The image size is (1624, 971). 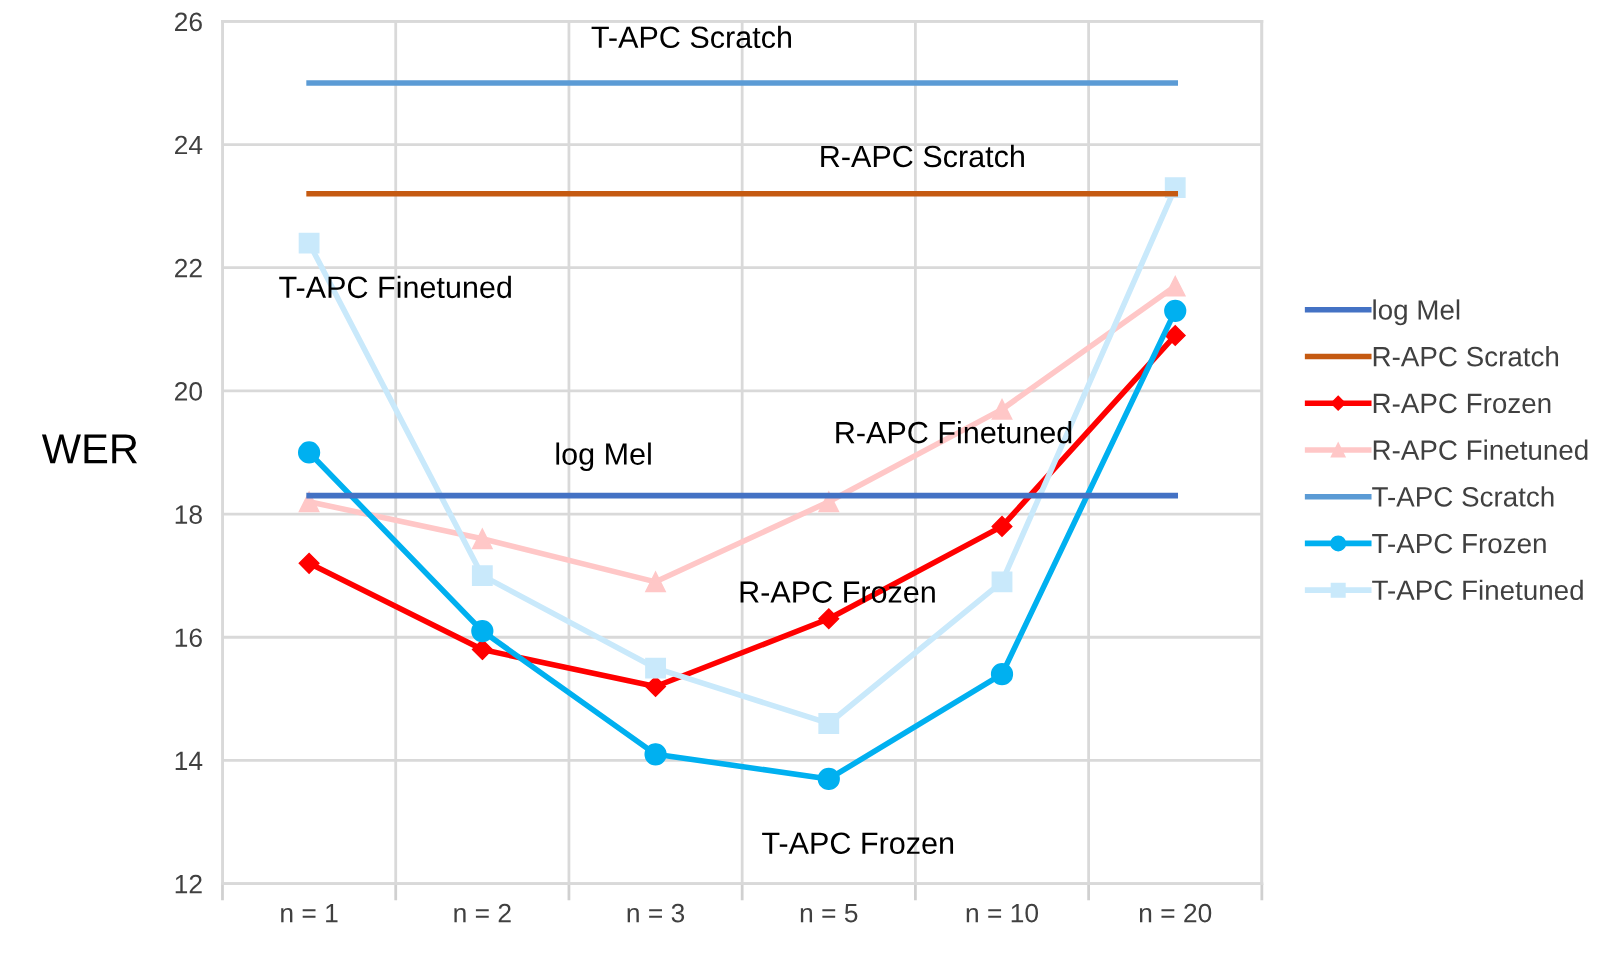 What do you see at coordinates (691, 37) in the screenshot?
I see `text: T-APC Scratch` at bounding box center [691, 37].